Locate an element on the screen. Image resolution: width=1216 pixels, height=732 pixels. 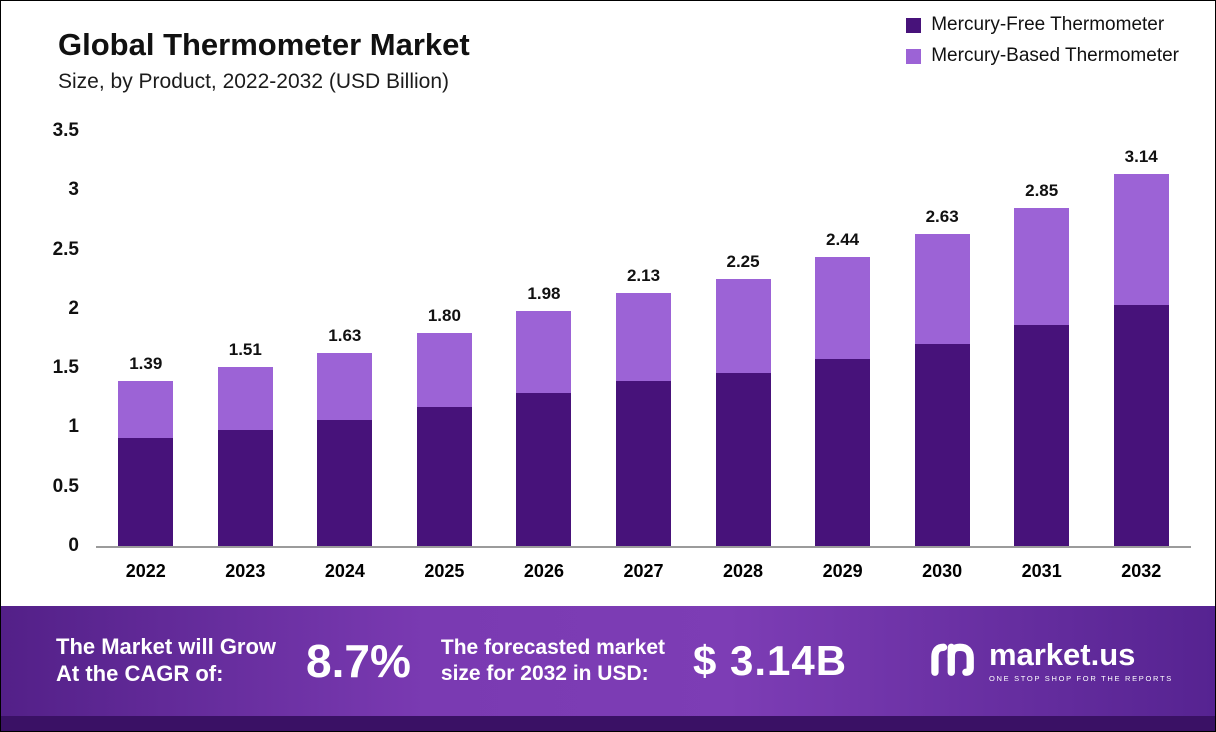
legend-label: Mercury-Free Thermometer is located at coordinates (1048, 24).